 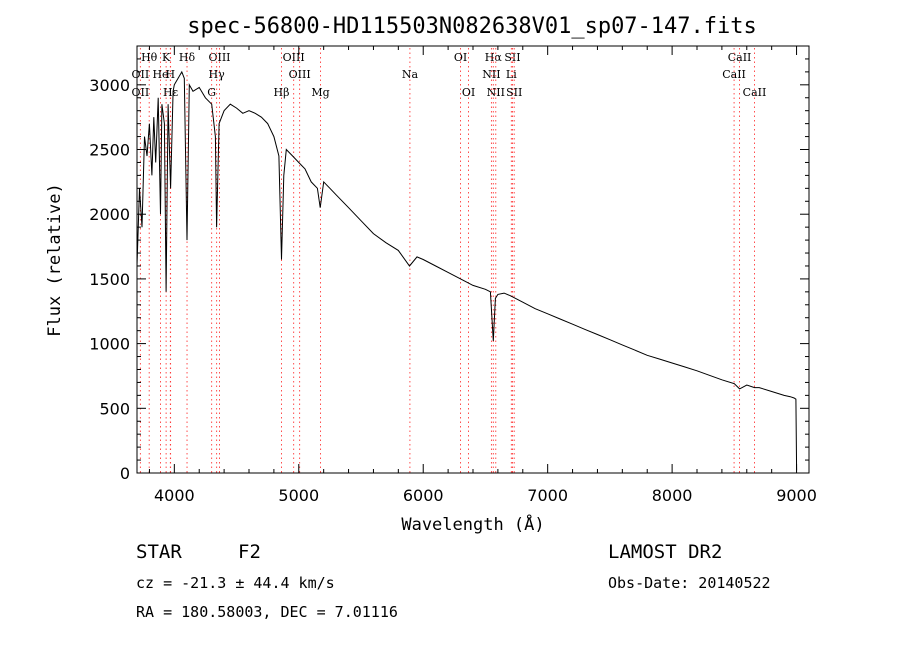 I want to click on line-marker-label: Li, so click(x=511, y=74).